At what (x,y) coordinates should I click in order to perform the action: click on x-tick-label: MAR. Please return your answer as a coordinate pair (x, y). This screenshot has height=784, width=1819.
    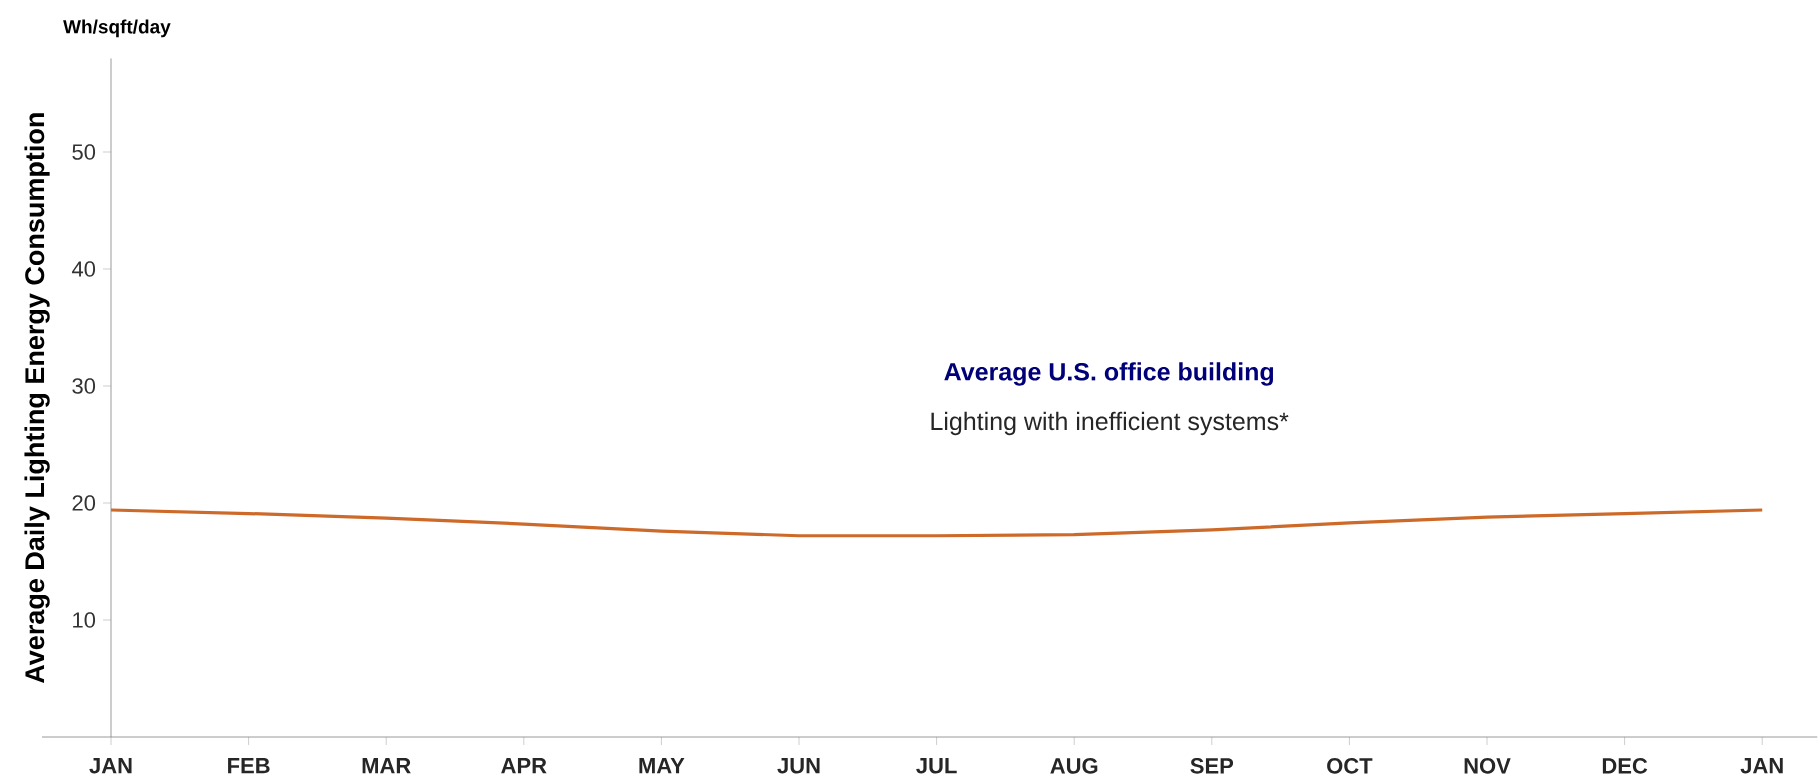
    Looking at the image, I should click on (386, 766).